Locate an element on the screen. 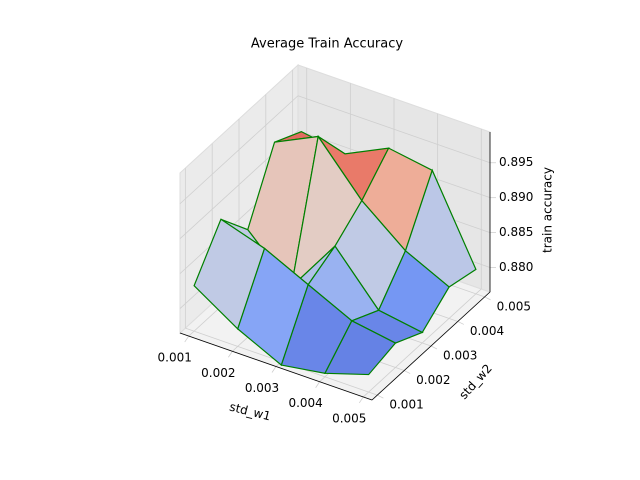  y-tick-label: 0.004 is located at coordinates (487, 331).